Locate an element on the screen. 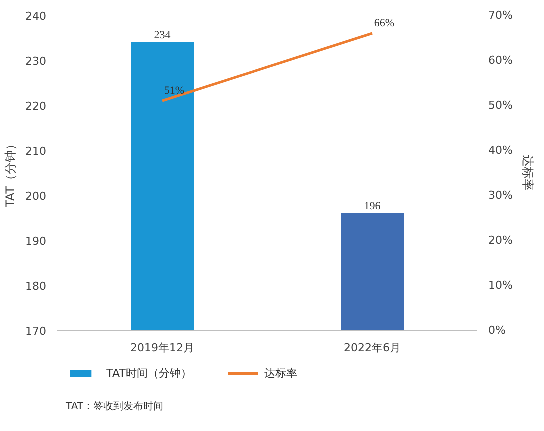 The image size is (544, 431). y-tick-label: 240 is located at coordinates (36, 16).